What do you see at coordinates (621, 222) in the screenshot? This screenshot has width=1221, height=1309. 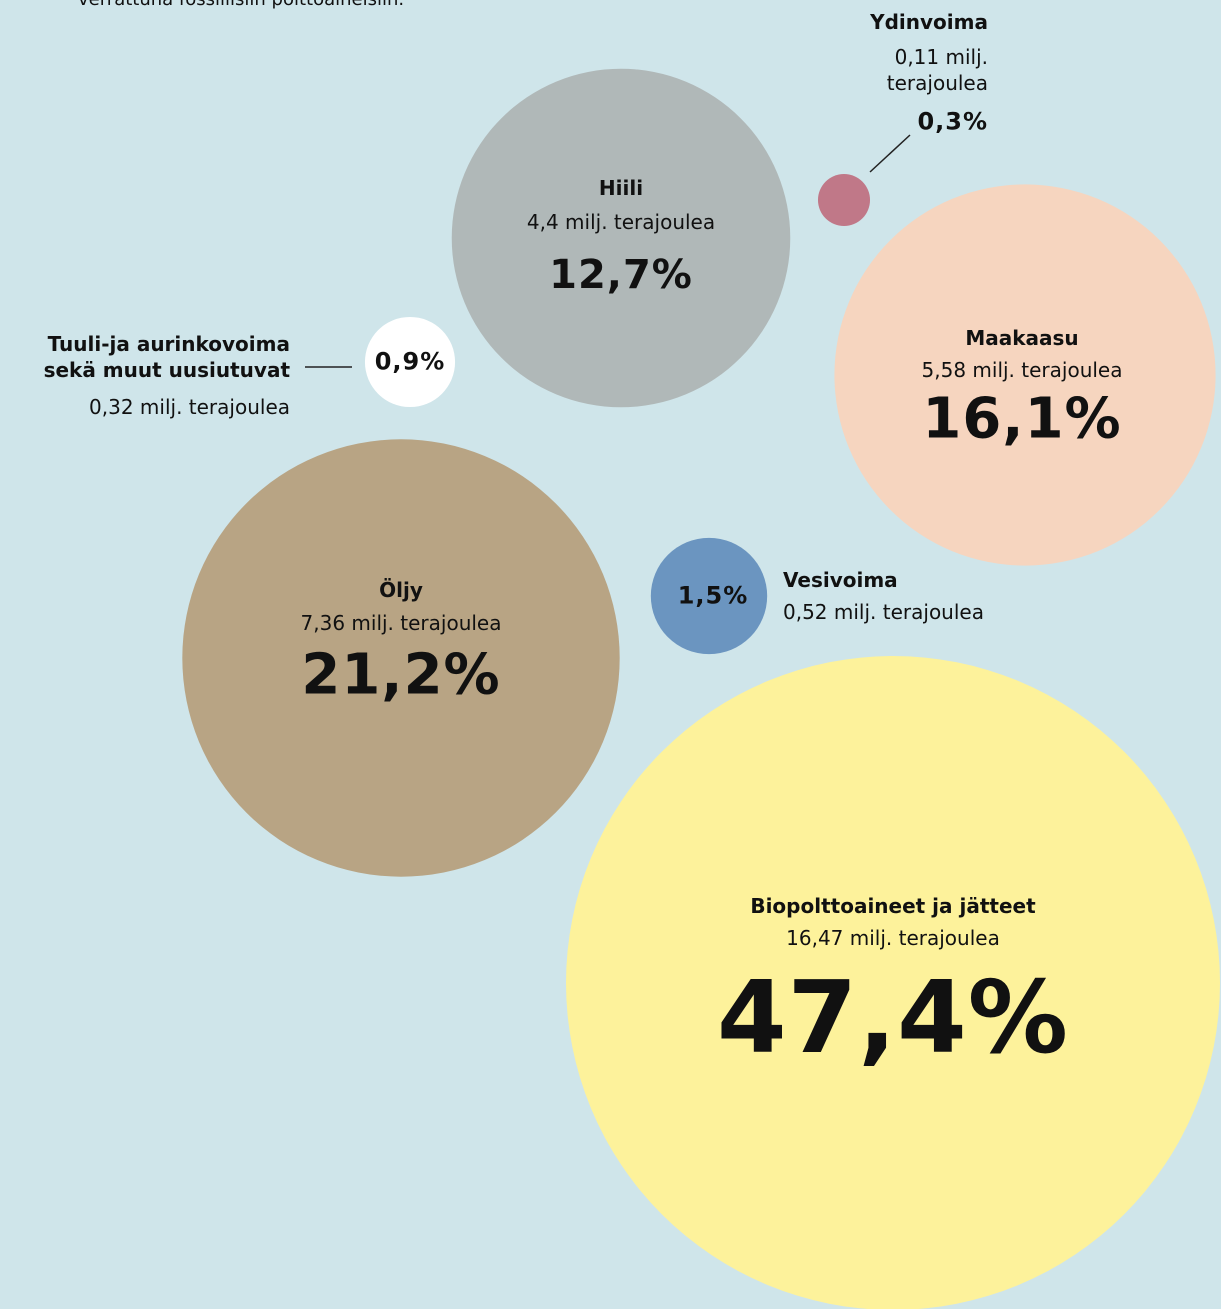 I see `amount-label: 4,4 milj. terajoulea` at bounding box center [621, 222].